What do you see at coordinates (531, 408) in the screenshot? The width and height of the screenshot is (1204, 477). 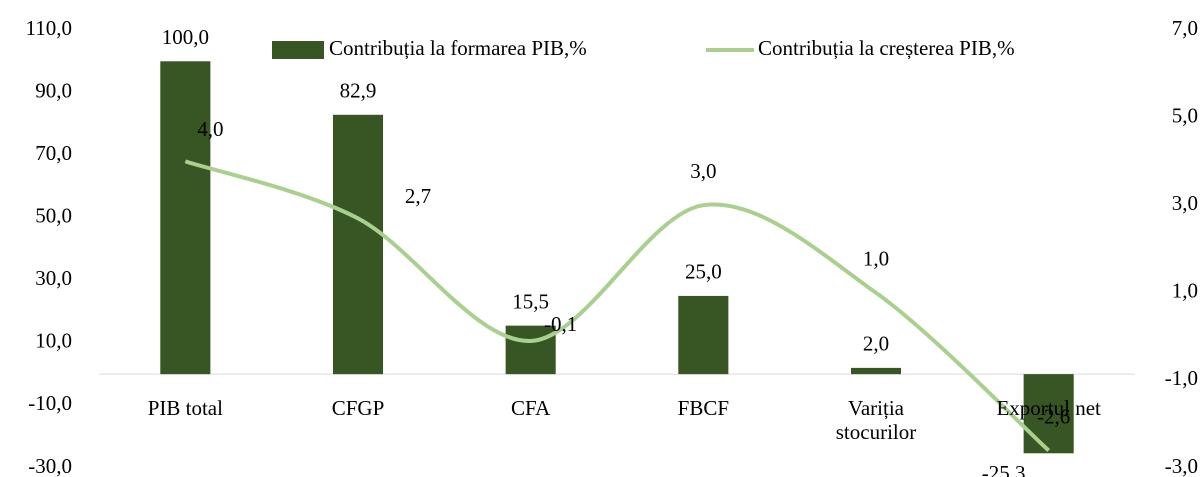 I see `x-tick-label: CFA` at bounding box center [531, 408].